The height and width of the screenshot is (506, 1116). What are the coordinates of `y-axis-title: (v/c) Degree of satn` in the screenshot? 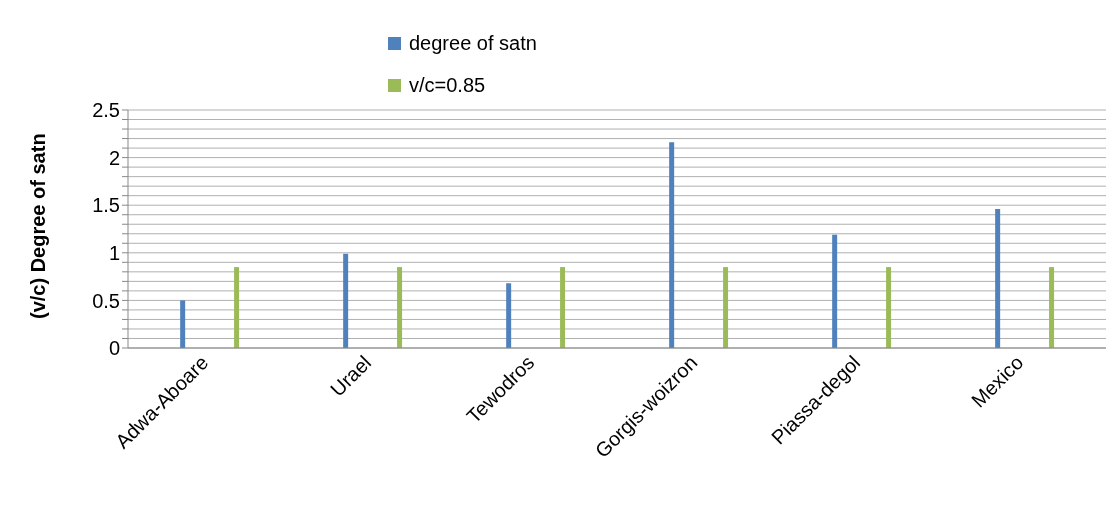 It's located at (38, 226).